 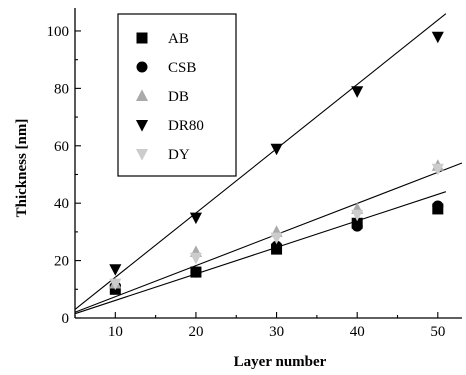 What do you see at coordinates (58, 32) in the screenshot?
I see `y-tick-label: 100` at bounding box center [58, 32].